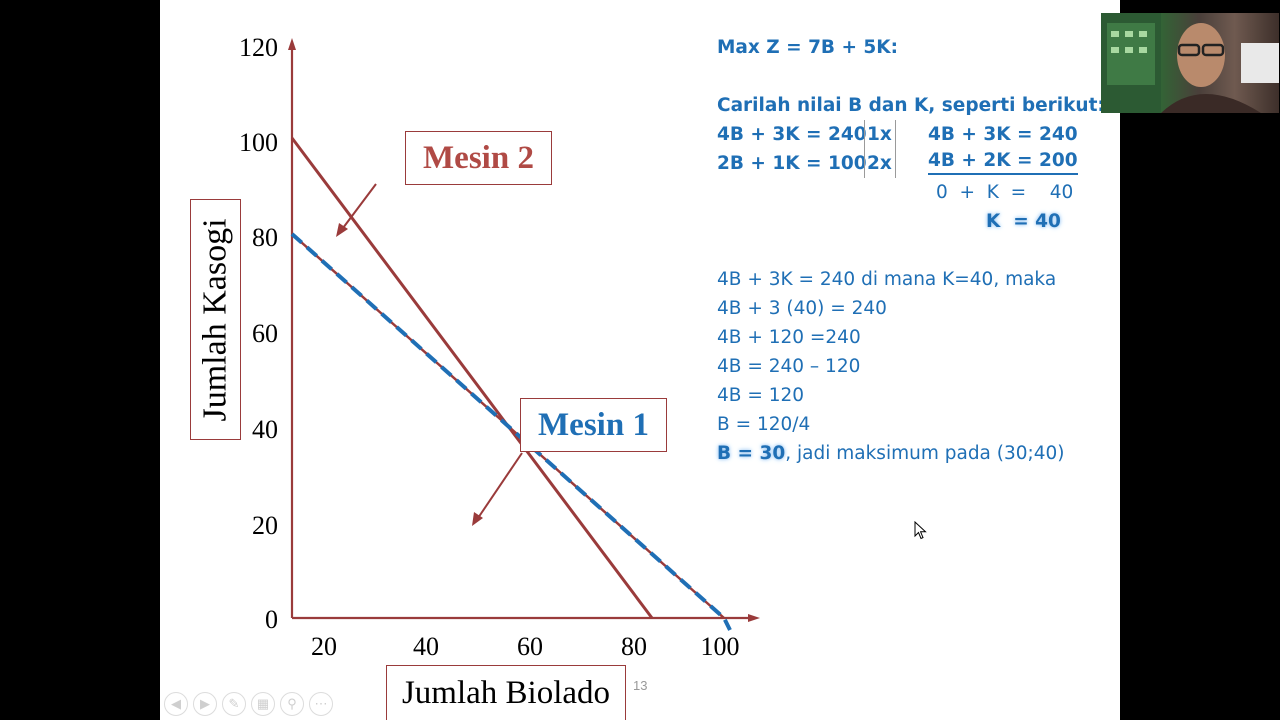 The image size is (1280, 720). What do you see at coordinates (358, 208) in the screenshot?
I see `mesin2-pointer` at bounding box center [358, 208].